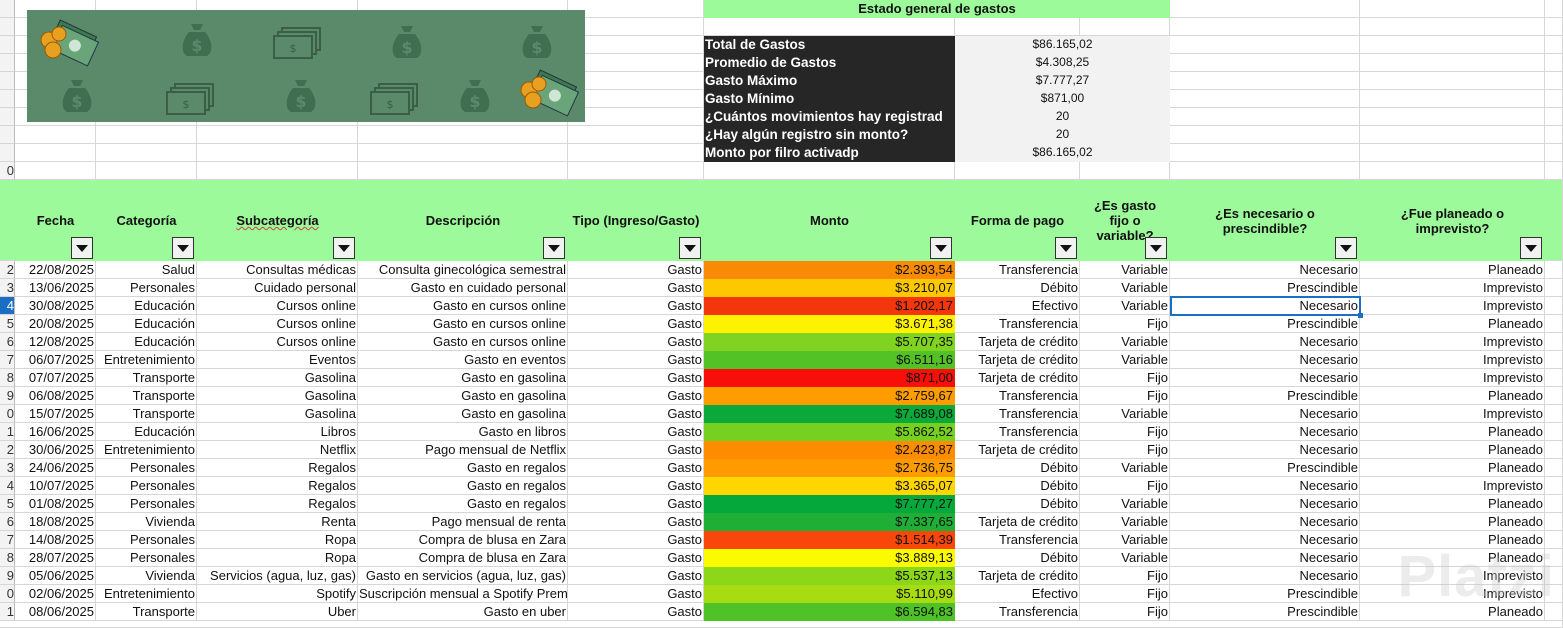  Describe the element at coordinates (55, 270) in the screenshot. I see `cell-fecha: 22/08/2025` at that location.